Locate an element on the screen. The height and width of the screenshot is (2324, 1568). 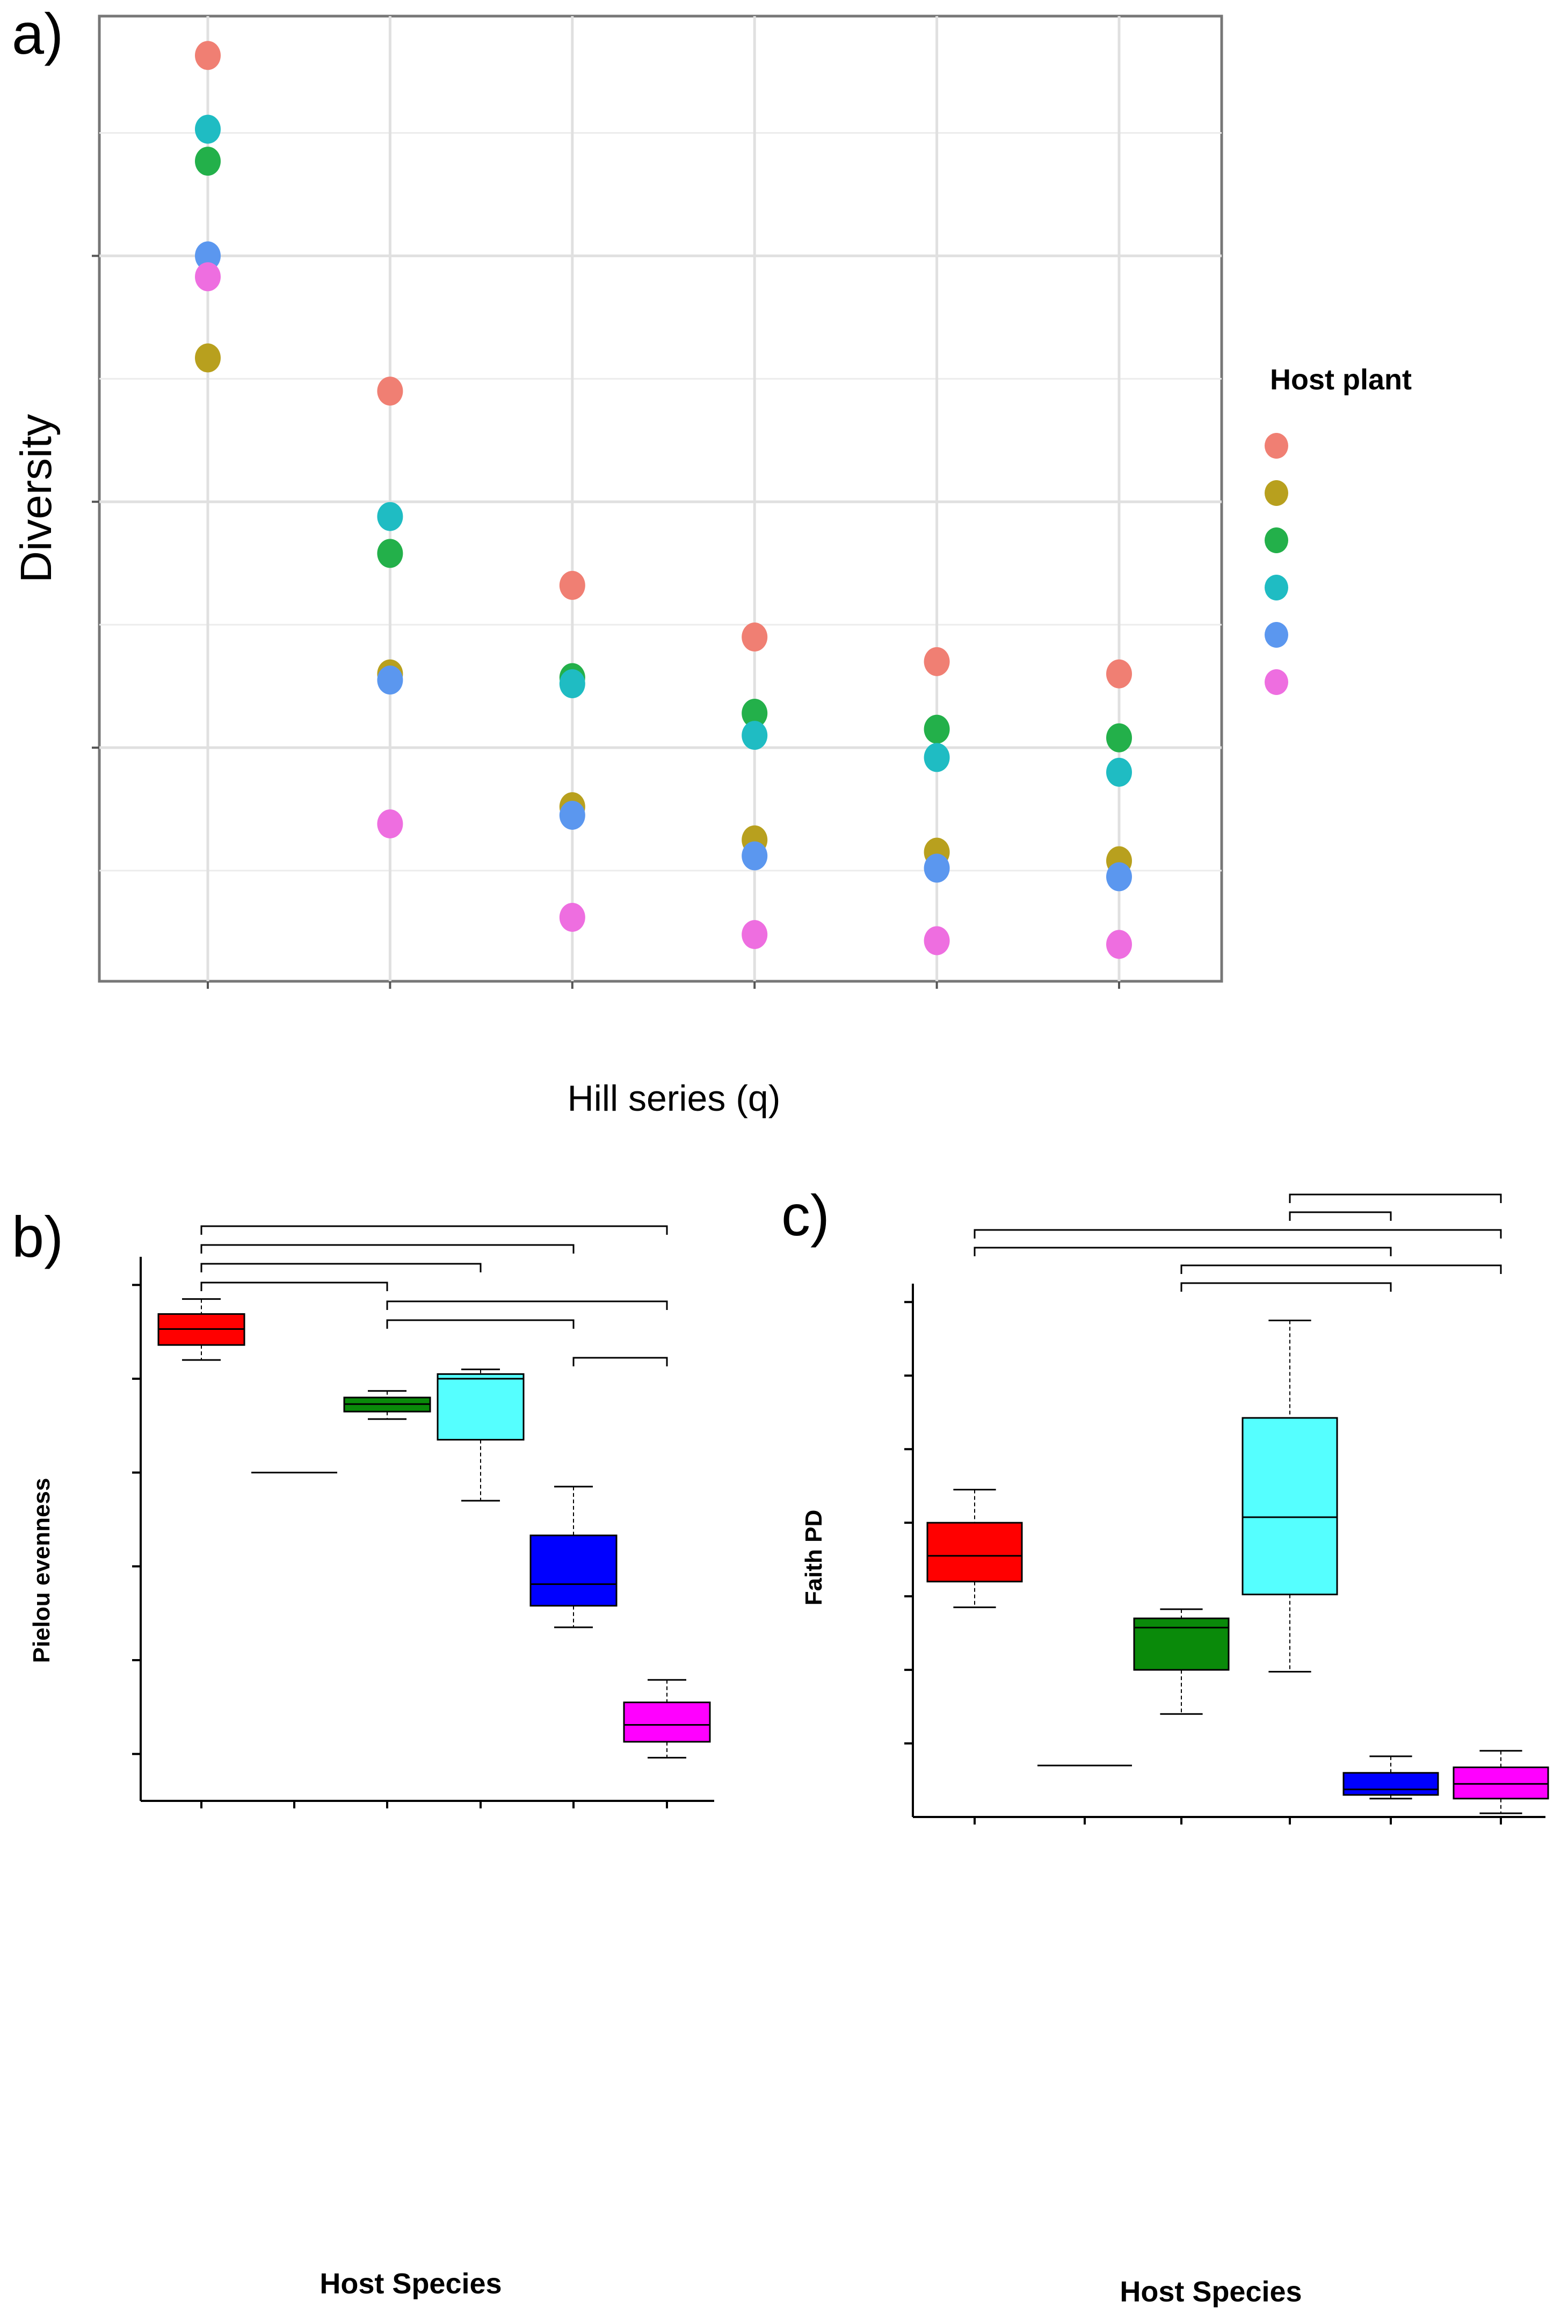
panel-c-label: c) is located at coordinates (805, 1215).